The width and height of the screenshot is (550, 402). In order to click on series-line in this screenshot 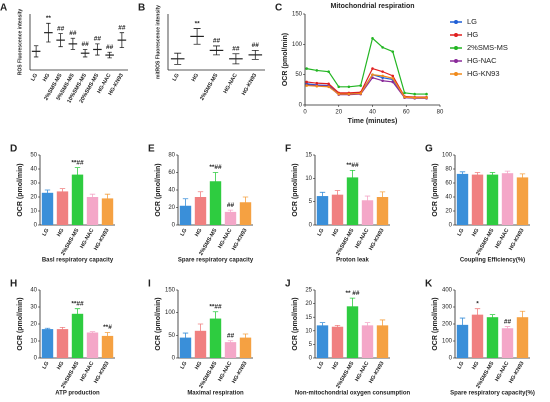, I will do `click(366, 82)`.